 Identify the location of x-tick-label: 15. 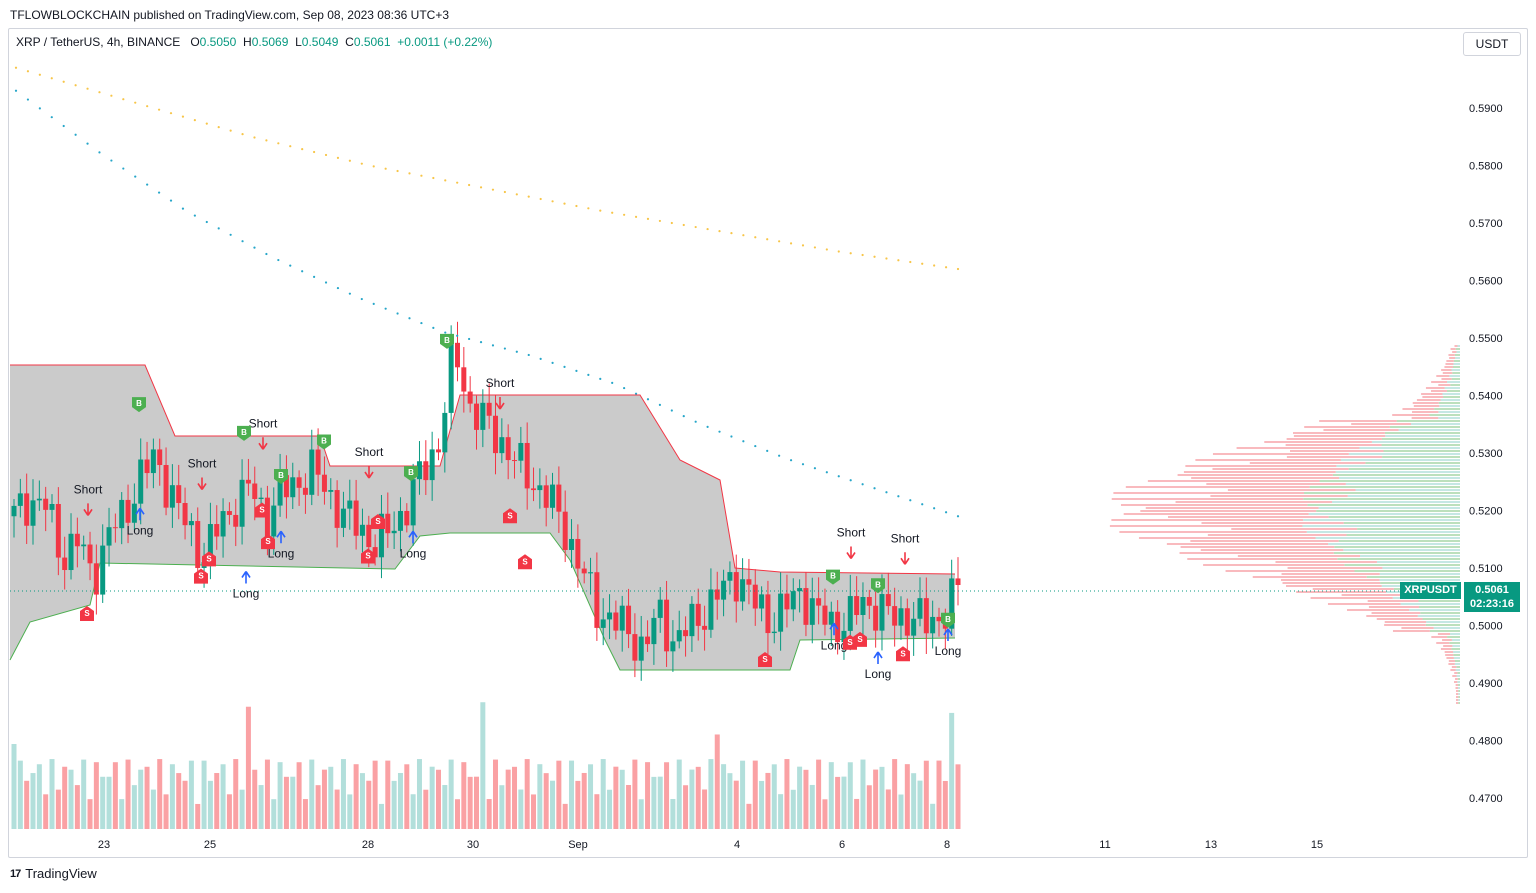
(1317, 845).